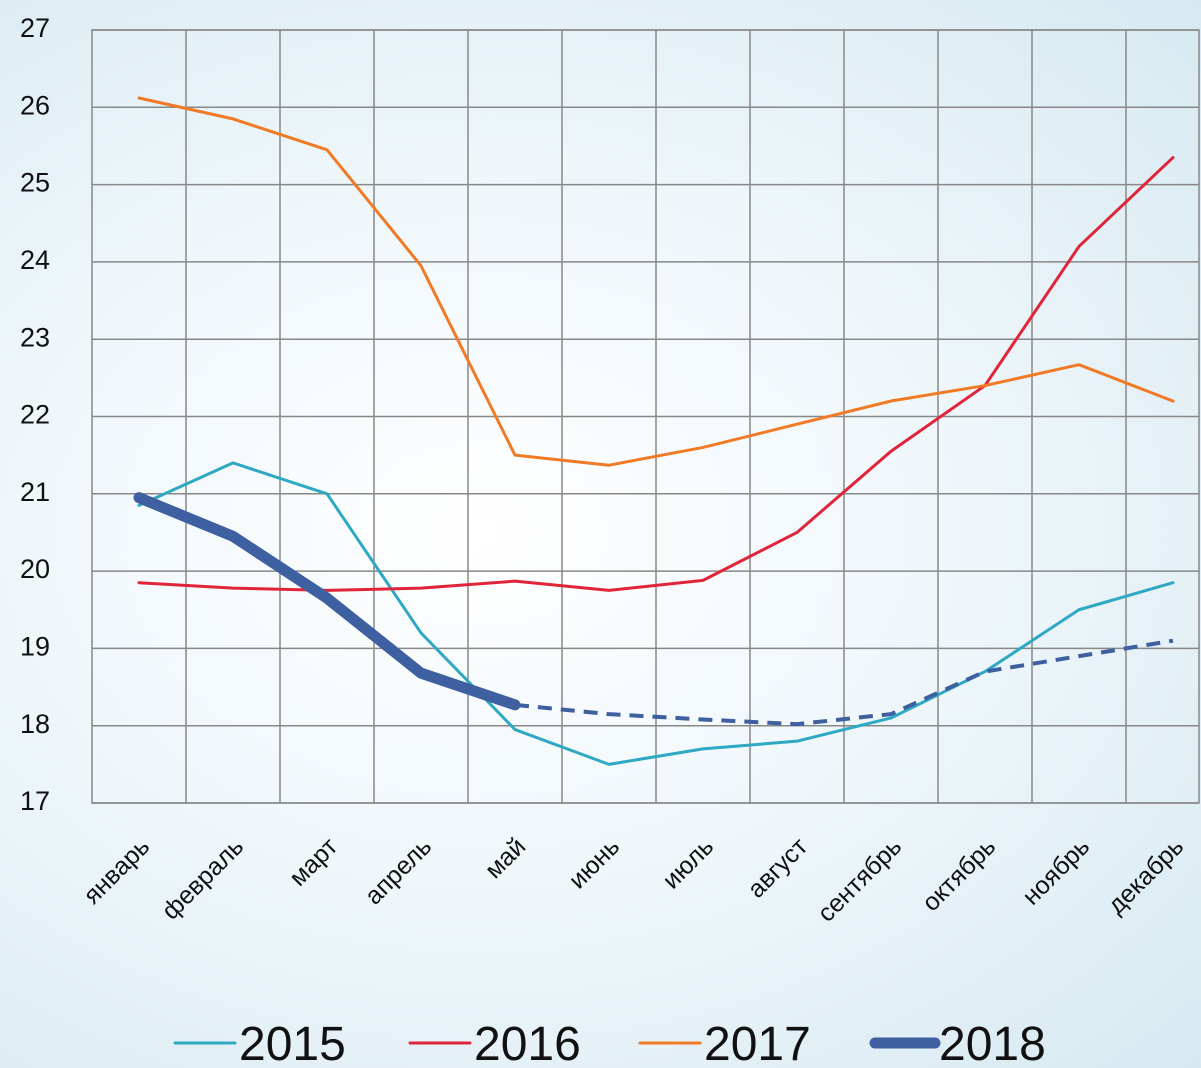  Describe the element at coordinates (527, 1043) in the screenshot. I see `legend-label: 2016` at that location.